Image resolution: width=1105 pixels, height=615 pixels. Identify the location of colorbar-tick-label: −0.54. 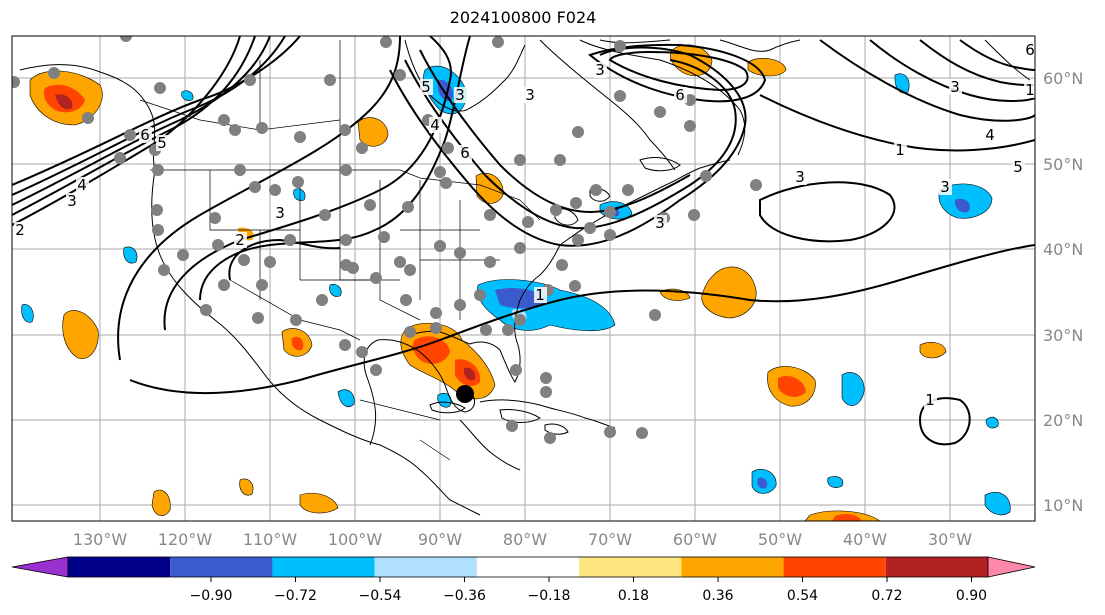
(380, 596).